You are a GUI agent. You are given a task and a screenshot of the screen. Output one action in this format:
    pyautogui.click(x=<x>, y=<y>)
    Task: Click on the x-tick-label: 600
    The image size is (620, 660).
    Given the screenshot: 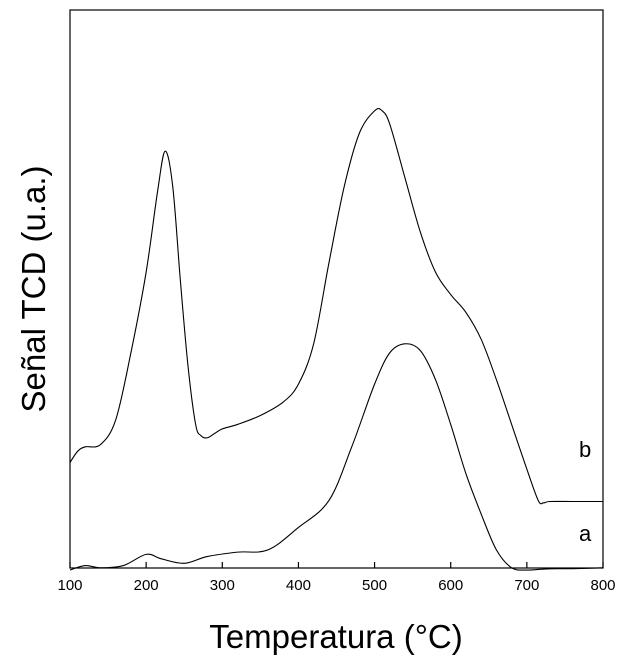 What is the action you would take?
    pyautogui.click(x=450, y=585)
    